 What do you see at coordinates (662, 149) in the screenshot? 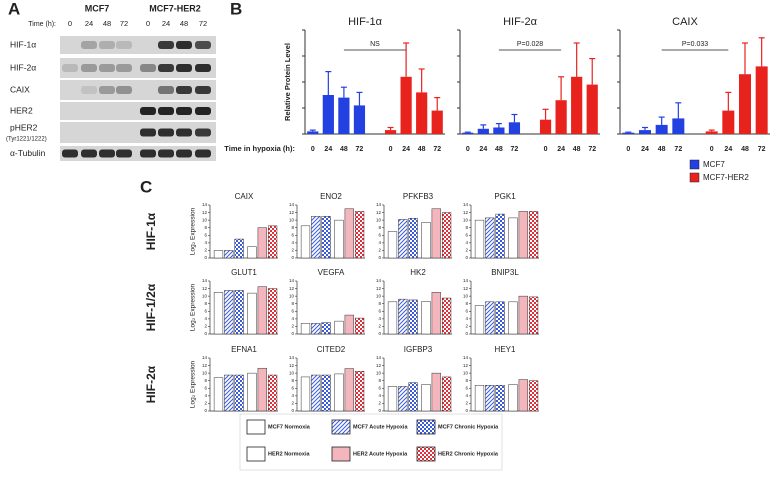
I see `x-tick-label: 48` at bounding box center [662, 149].